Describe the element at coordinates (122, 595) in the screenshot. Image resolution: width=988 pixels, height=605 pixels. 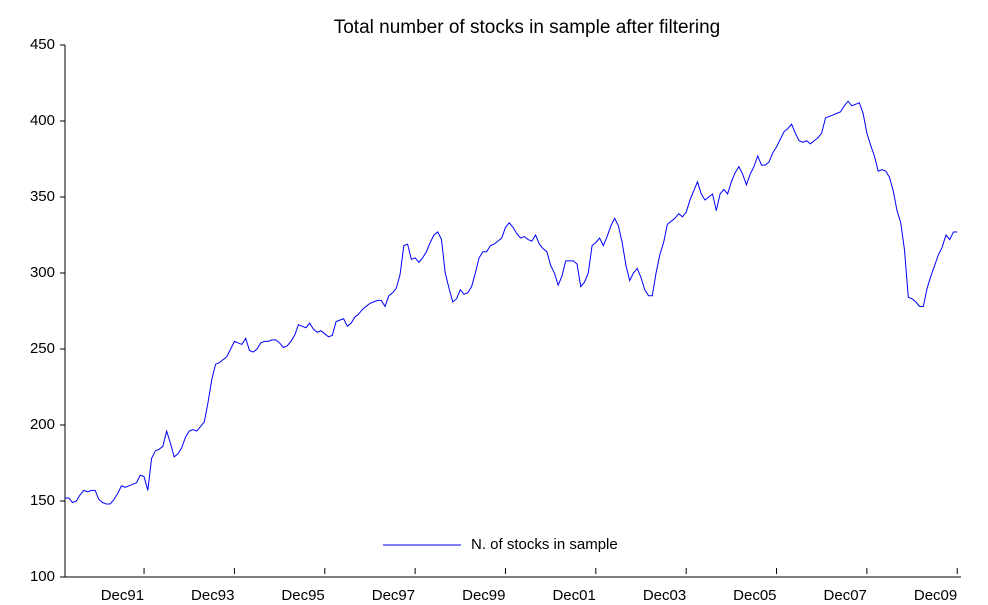
I see `x-tick-label: Dec91` at that location.